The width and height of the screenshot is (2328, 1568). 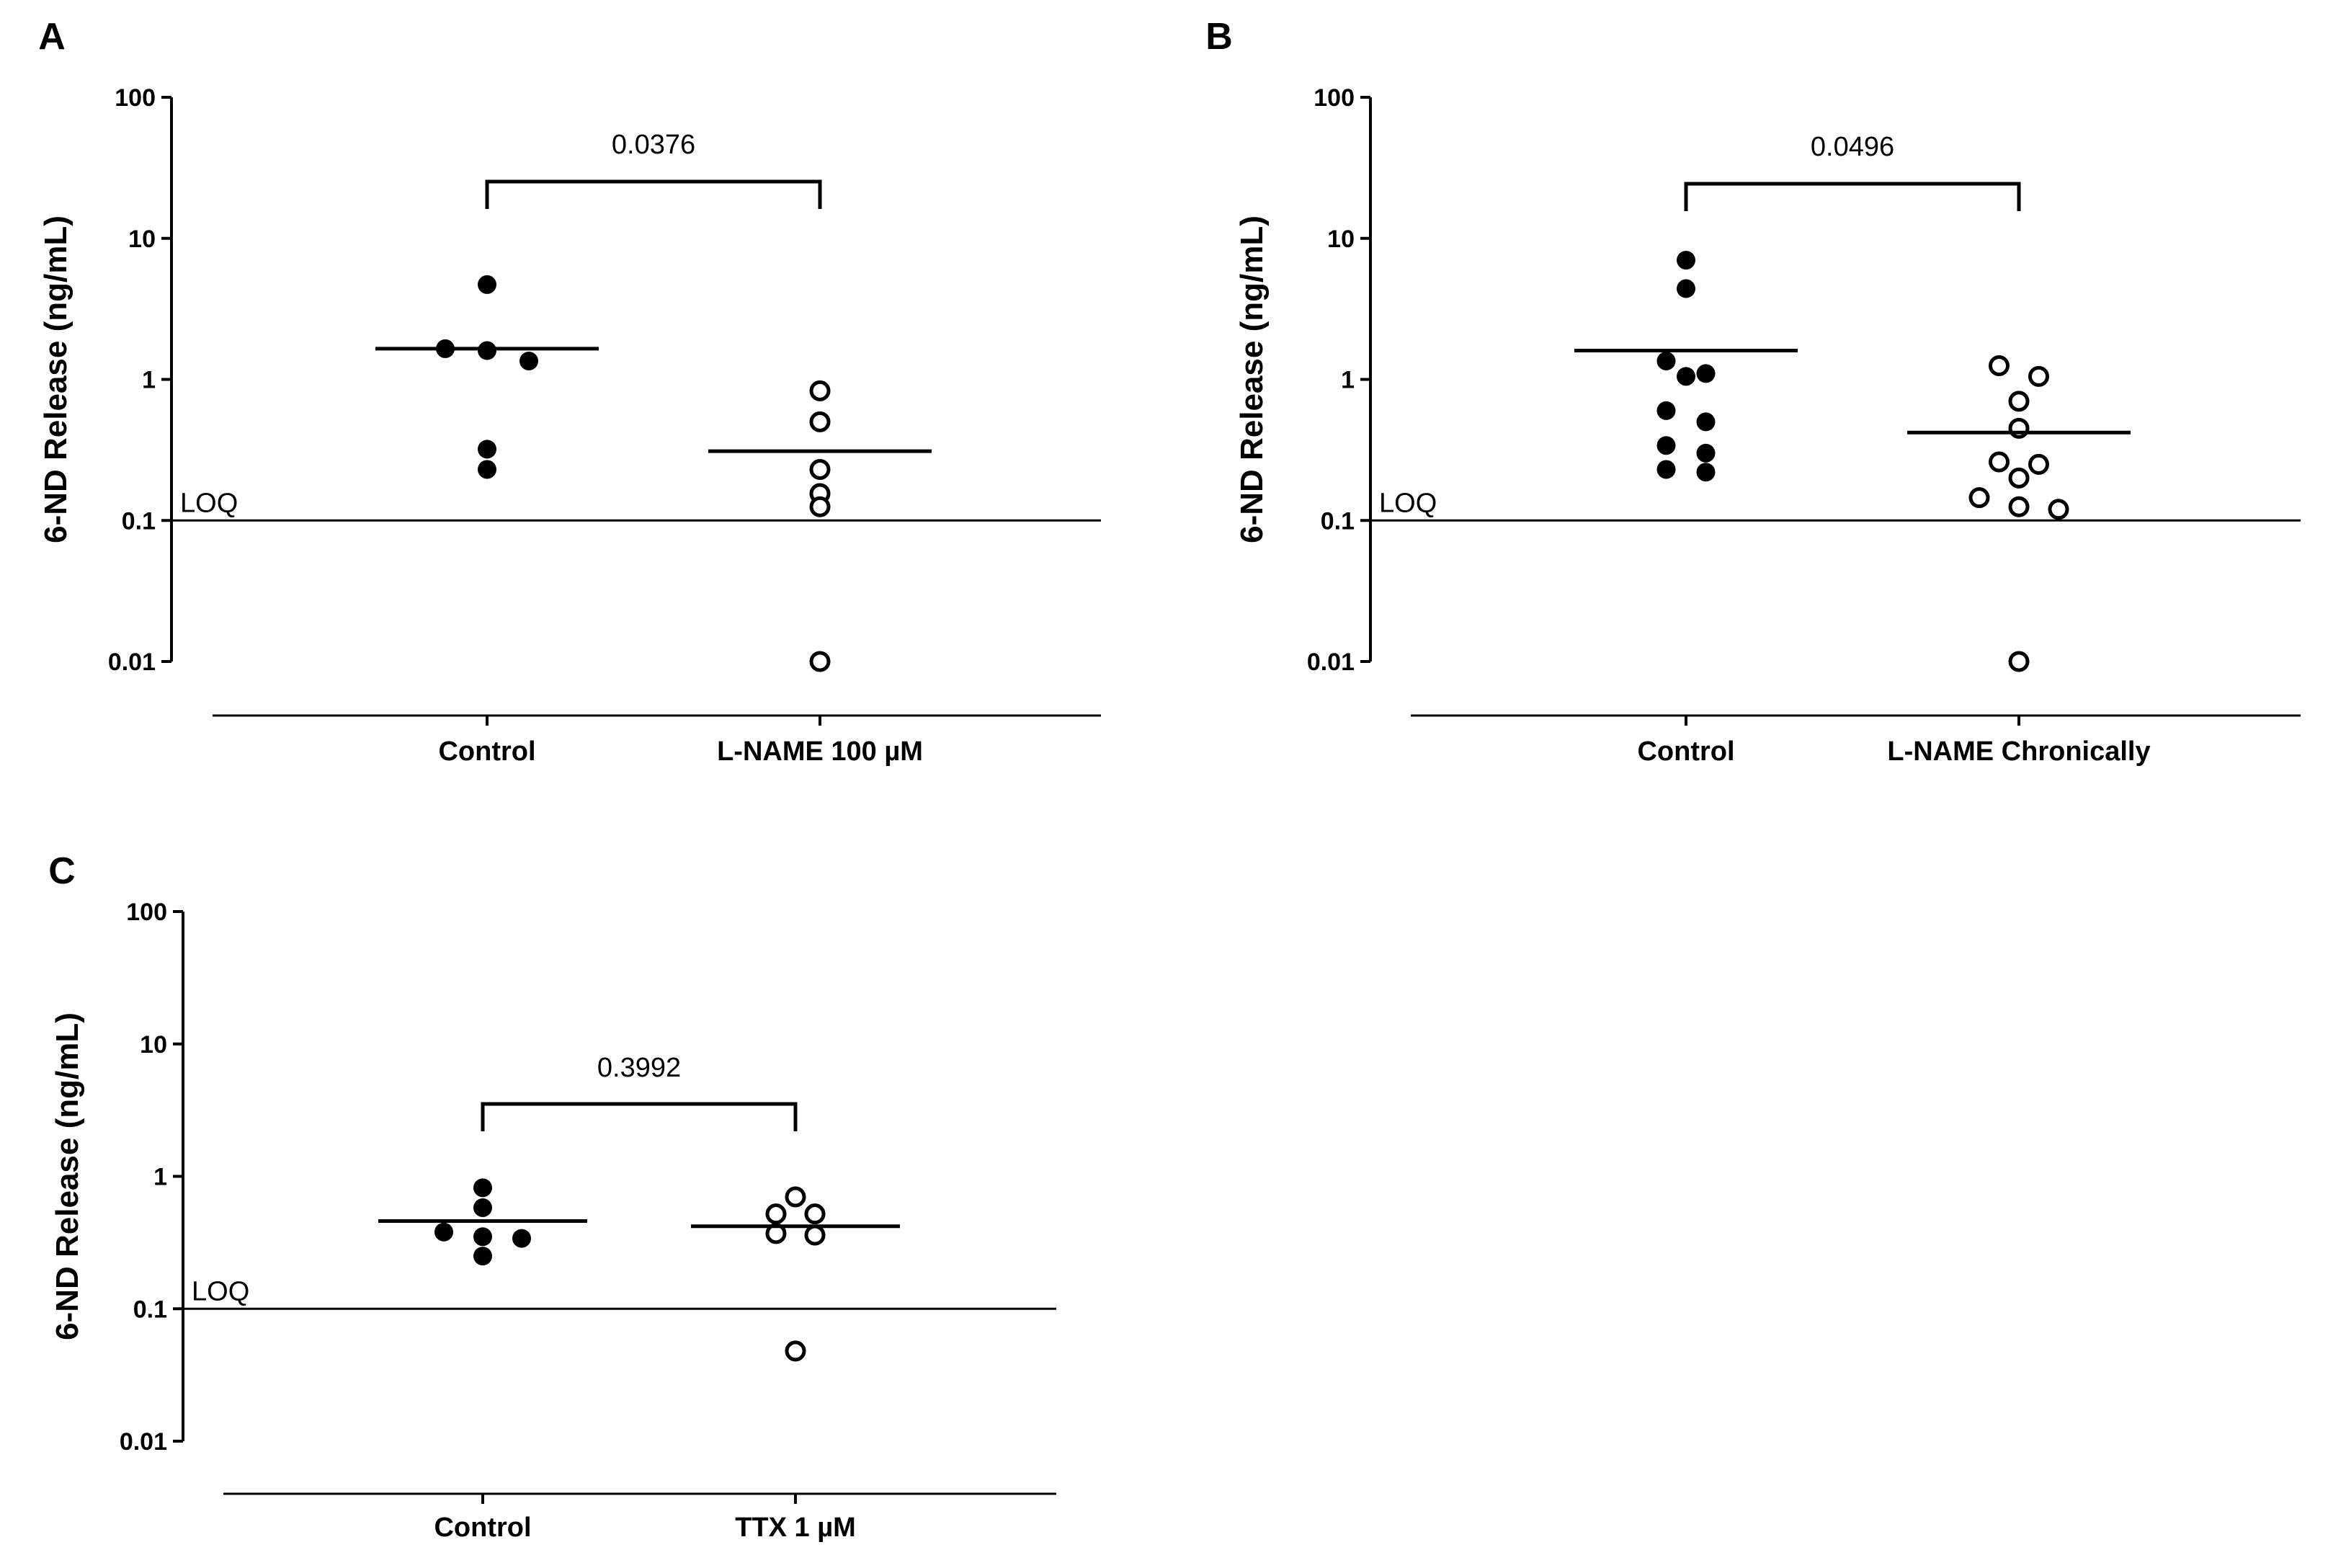 I want to click on p-value-label: 0.3992, so click(x=639, y=1068).